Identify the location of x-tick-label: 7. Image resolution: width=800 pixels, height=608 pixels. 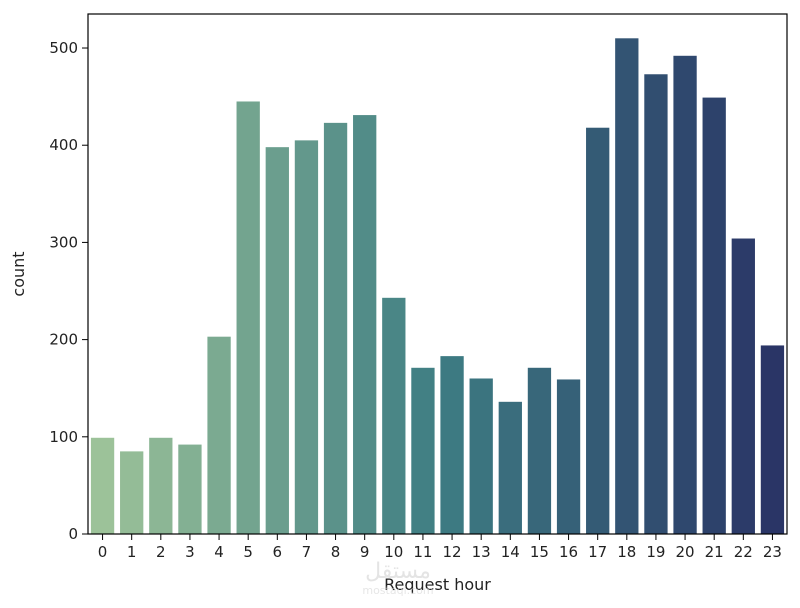
(307, 552).